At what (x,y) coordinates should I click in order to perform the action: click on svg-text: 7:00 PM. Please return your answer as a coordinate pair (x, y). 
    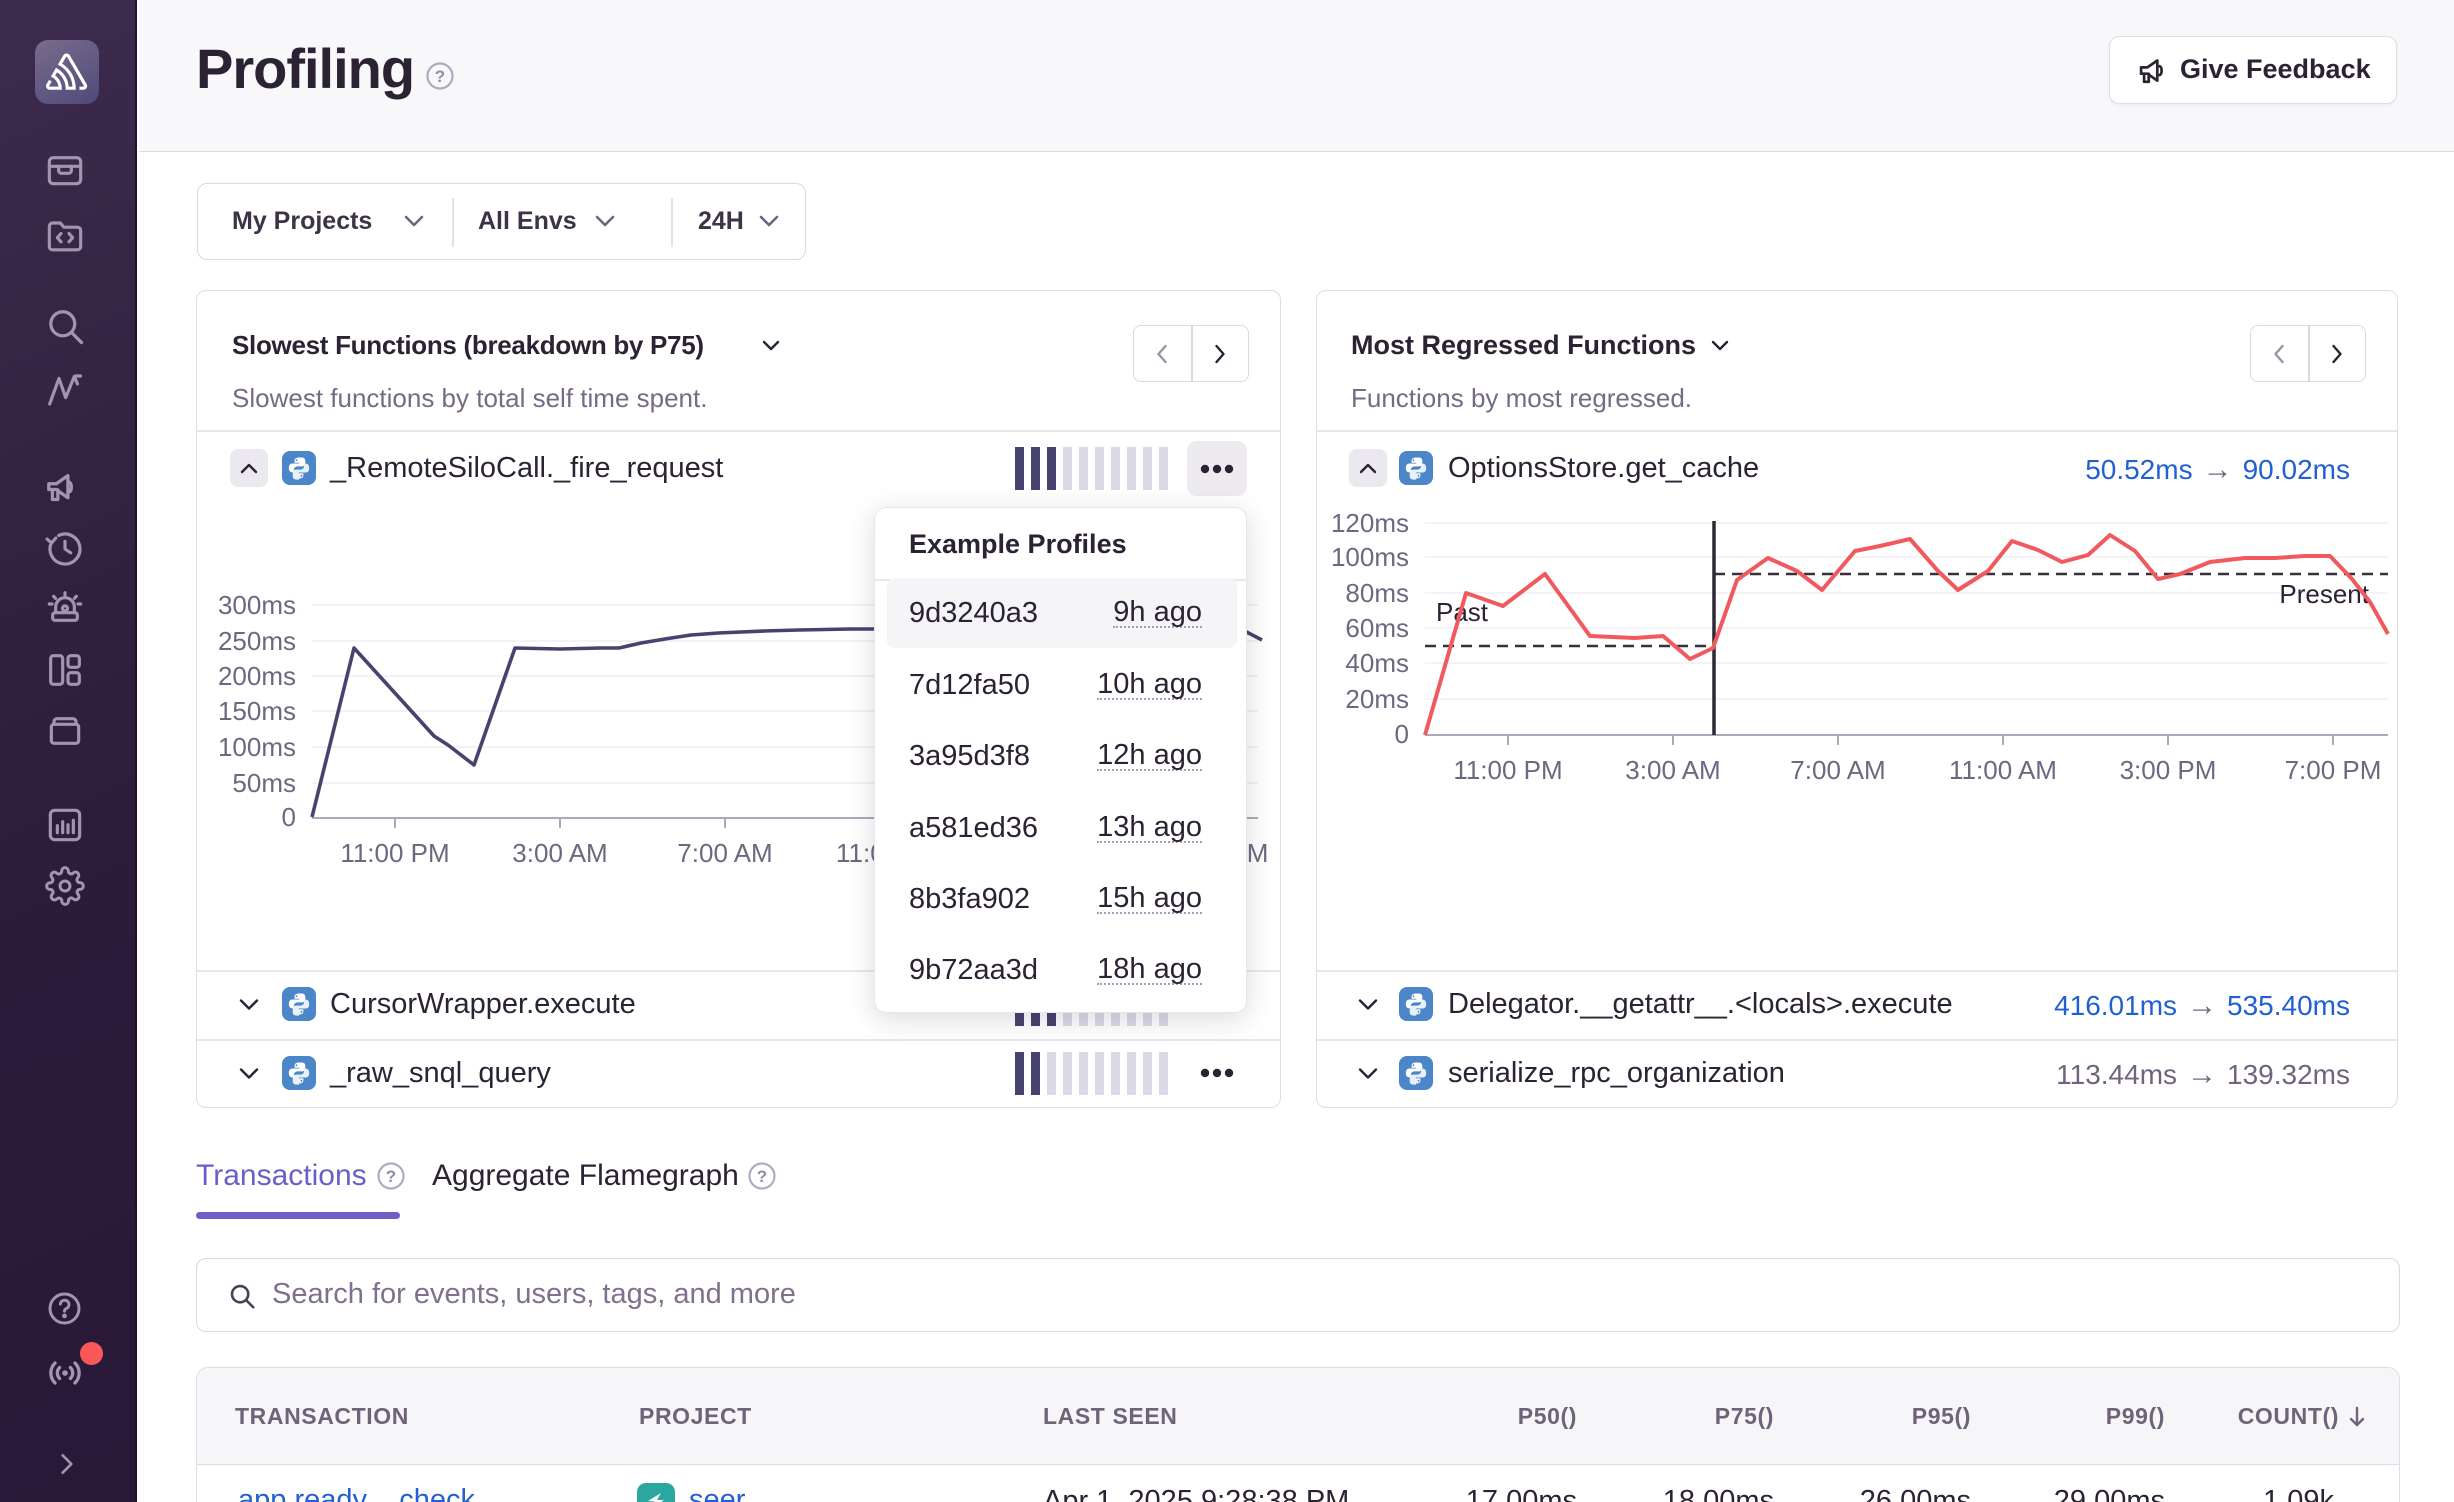
    Looking at the image, I should click on (2333, 767).